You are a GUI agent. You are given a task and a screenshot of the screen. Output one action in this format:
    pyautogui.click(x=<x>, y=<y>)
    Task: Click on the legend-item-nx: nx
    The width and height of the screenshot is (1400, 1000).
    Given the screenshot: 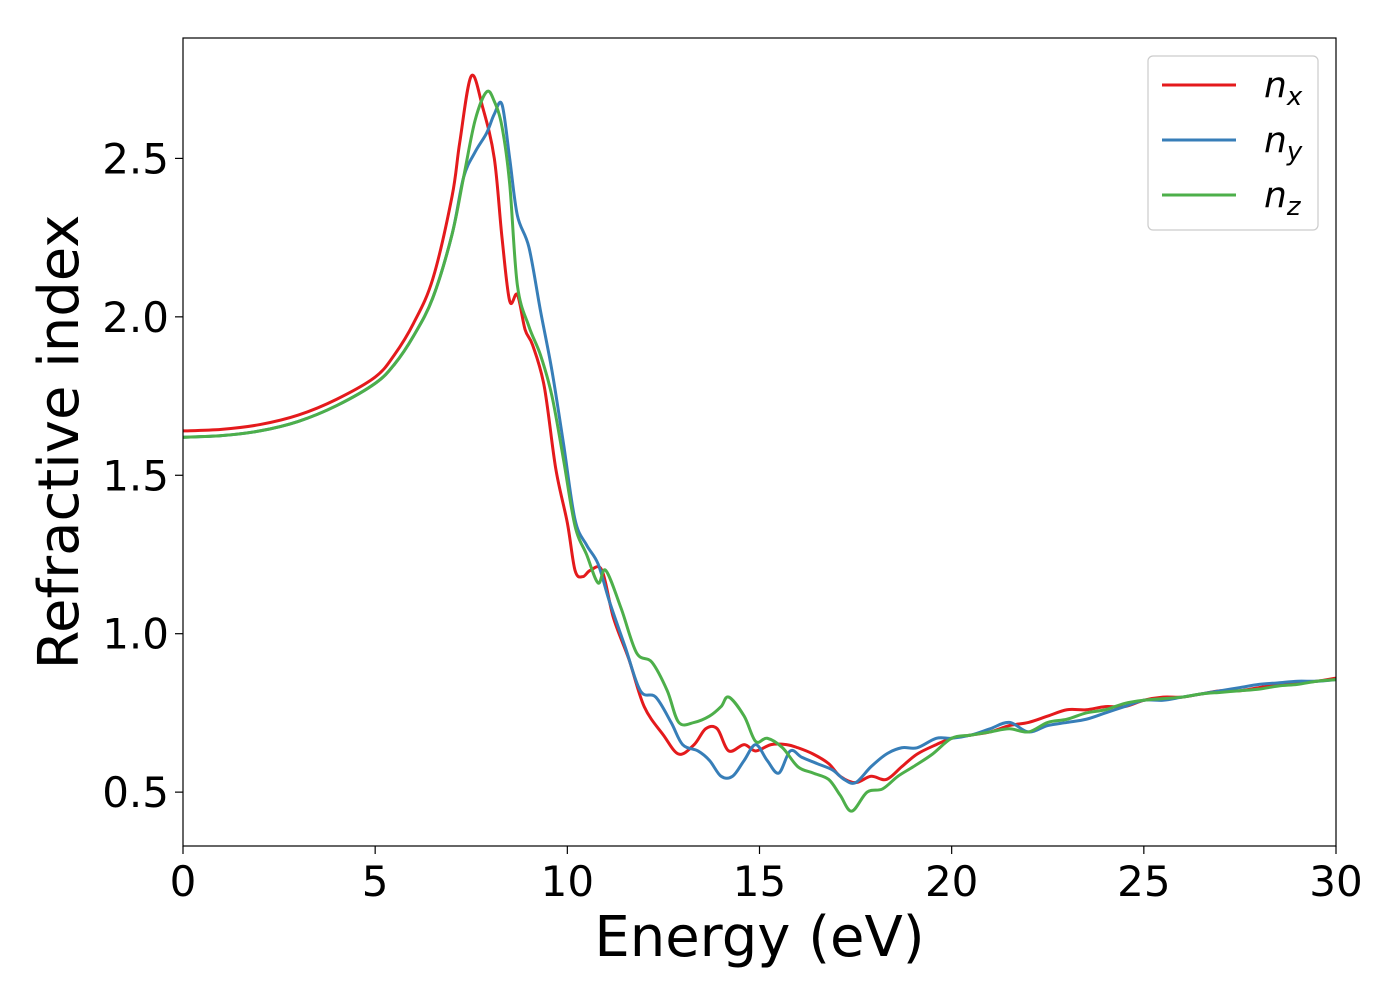 What is the action you would take?
    pyautogui.click(x=1232, y=88)
    